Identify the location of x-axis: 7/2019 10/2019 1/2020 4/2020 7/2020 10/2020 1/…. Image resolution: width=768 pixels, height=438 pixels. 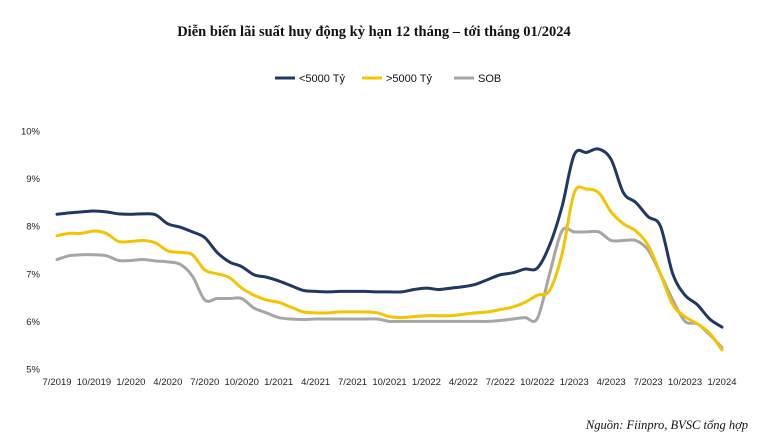
(389, 382).